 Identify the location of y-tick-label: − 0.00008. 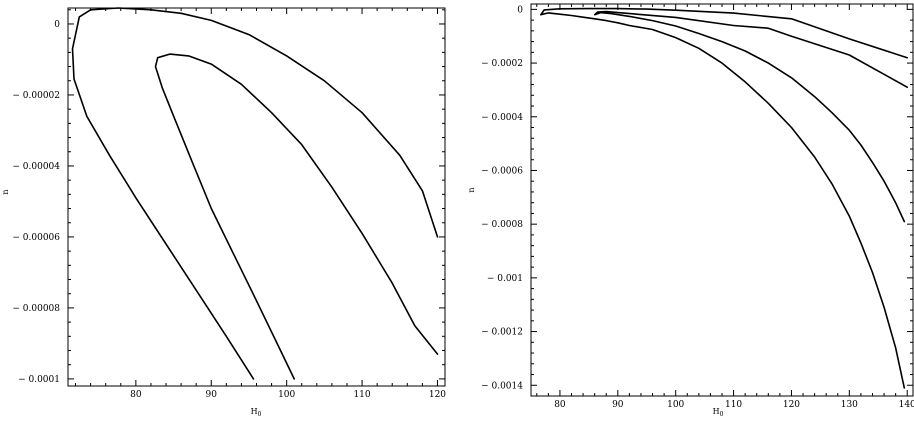
(36, 309).